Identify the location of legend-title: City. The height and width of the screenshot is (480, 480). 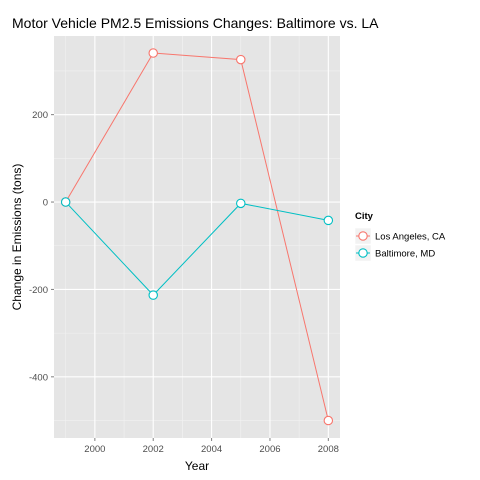
(364, 216).